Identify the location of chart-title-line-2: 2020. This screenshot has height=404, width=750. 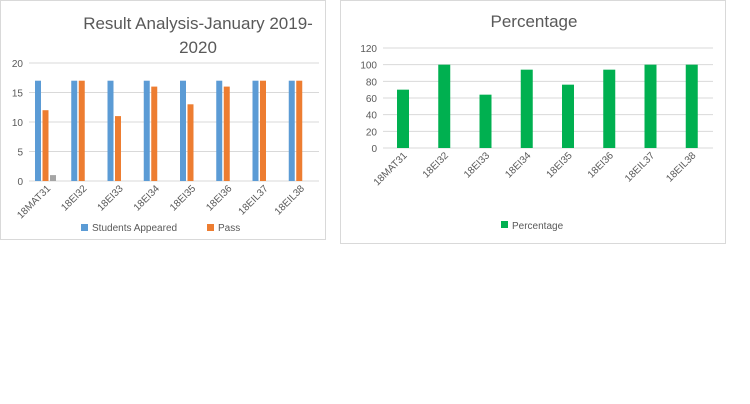
(198, 47).